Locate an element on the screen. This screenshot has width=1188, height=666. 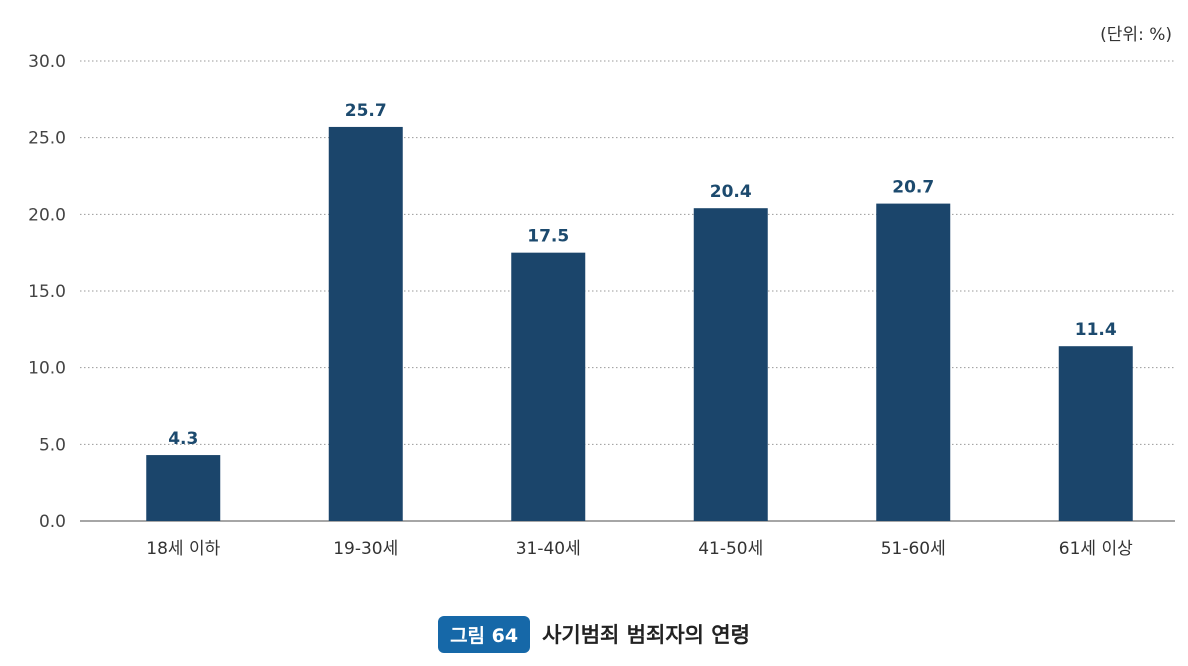
y-tick-label: 20.0 is located at coordinates (47, 215).